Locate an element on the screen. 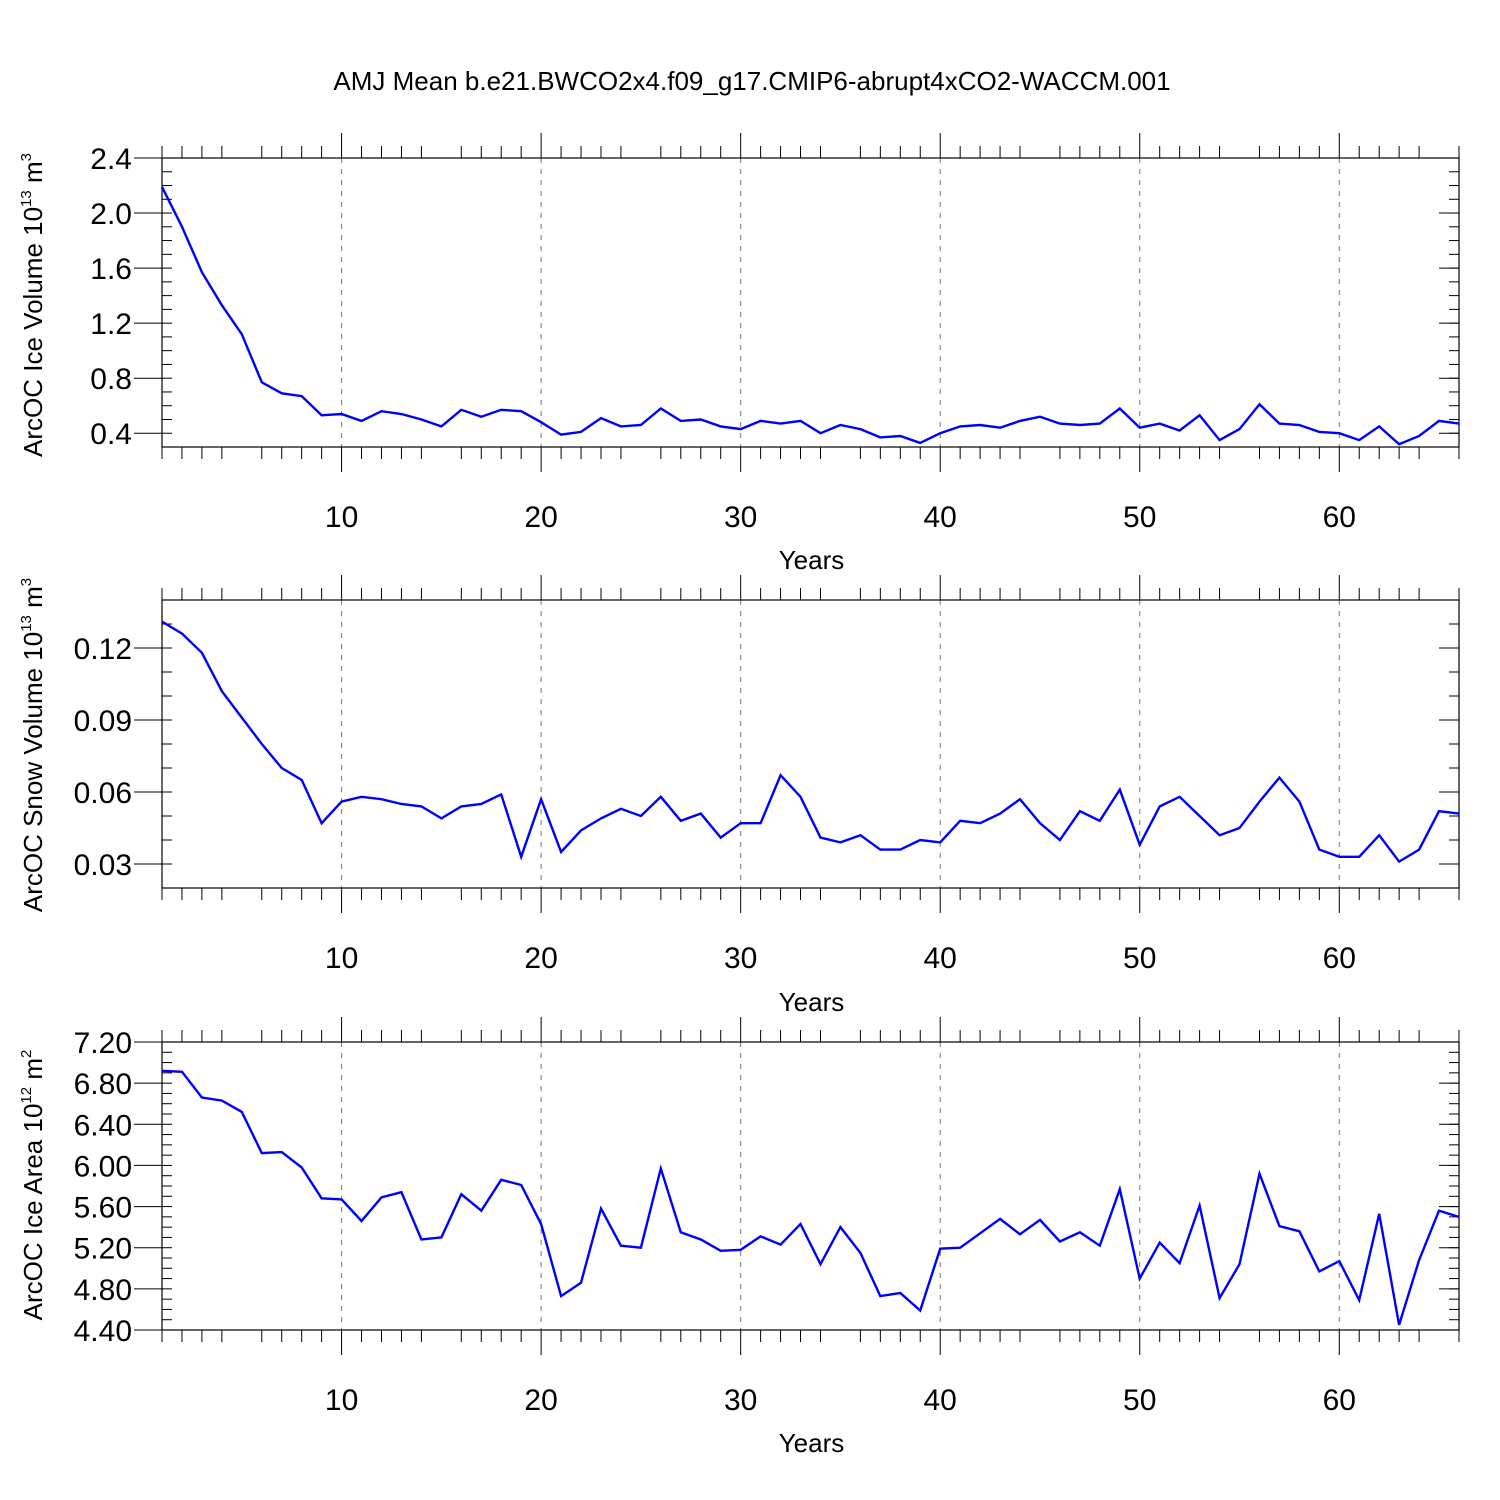  y-tick-label: 0.06 is located at coordinates (103, 793).